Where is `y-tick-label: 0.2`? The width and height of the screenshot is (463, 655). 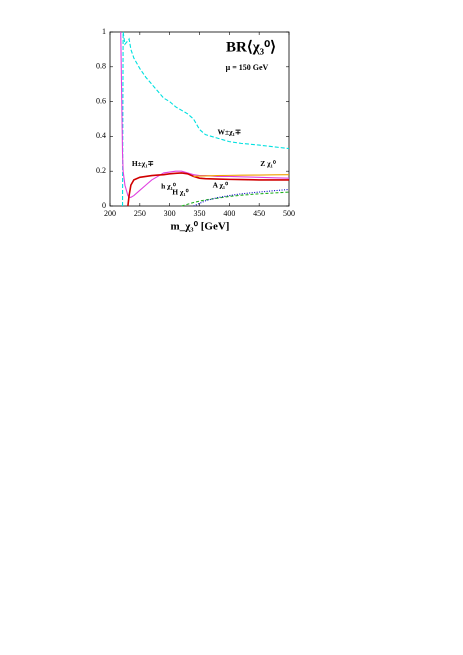
y-tick-label: 0.2 is located at coordinates (101, 170).